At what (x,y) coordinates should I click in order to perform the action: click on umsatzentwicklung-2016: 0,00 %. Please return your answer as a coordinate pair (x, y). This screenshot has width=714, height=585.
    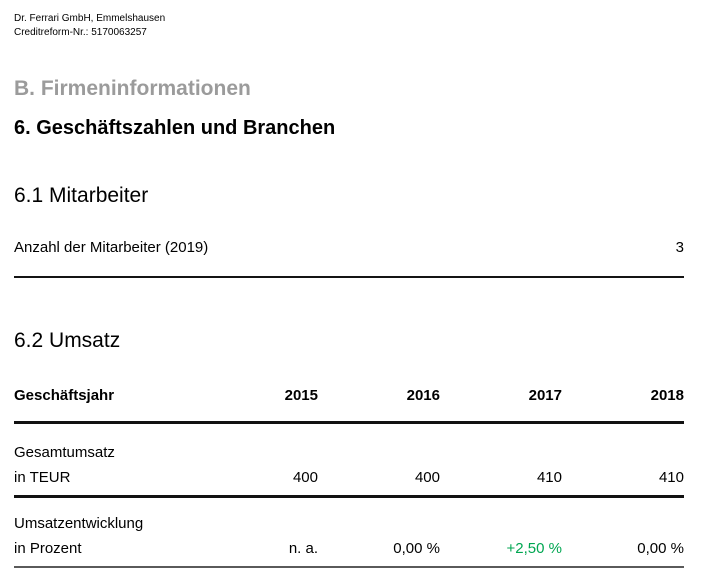
    Looking at the image, I should click on (379, 532).